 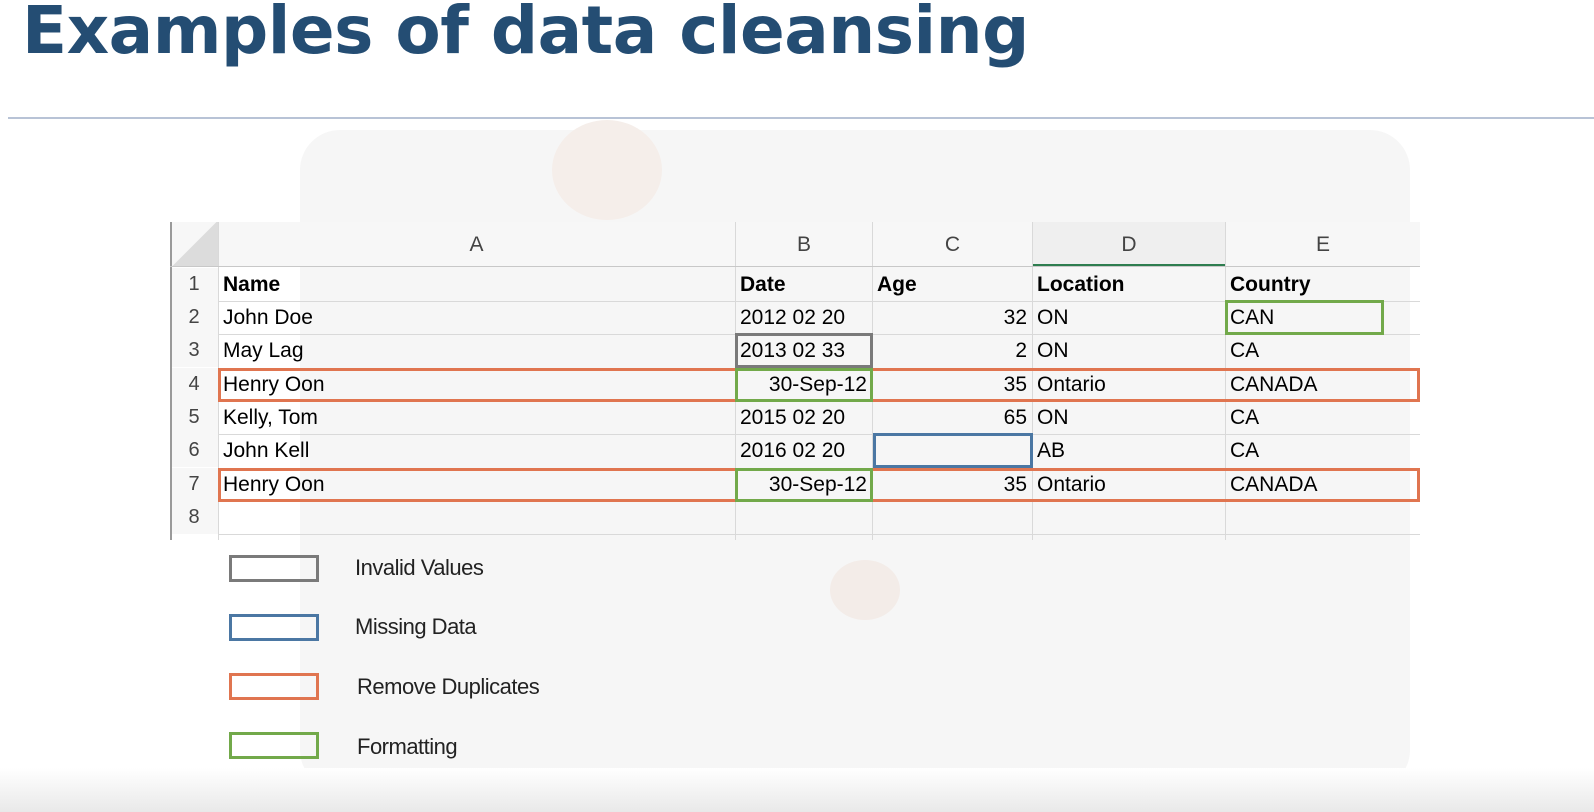 What do you see at coordinates (1015, 317) in the screenshot?
I see `cell-c2: 32` at bounding box center [1015, 317].